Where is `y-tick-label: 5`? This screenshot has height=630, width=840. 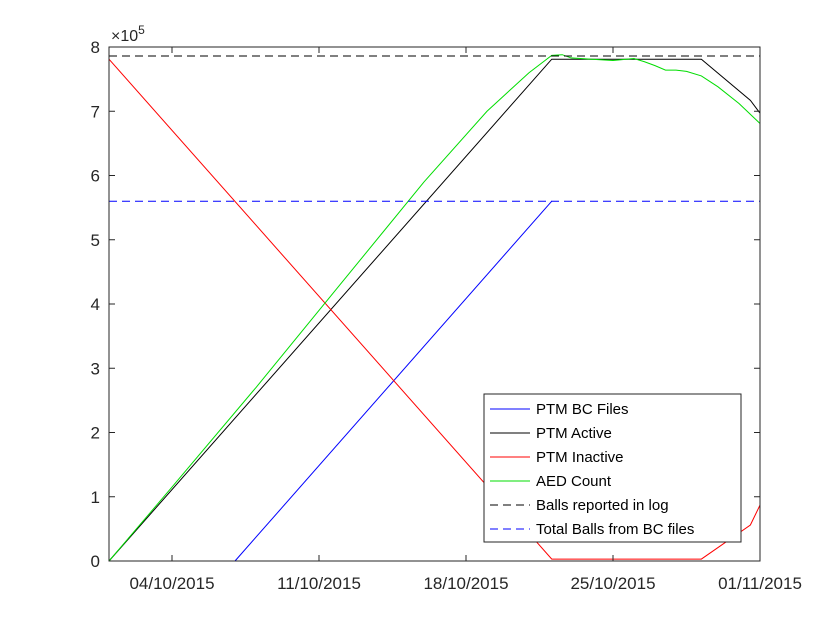 y-tick-label: 5 is located at coordinates (95, 240).